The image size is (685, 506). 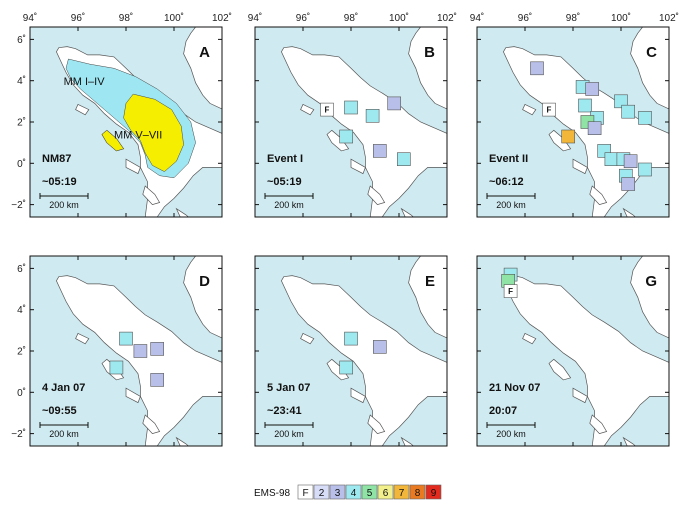 What do you see at coordinates (348, 492) in the screenshot?
I see `ems98-legend: EMS-98 F 2 3 4 5 6 7 8 9` at bounding box center [348, 492].